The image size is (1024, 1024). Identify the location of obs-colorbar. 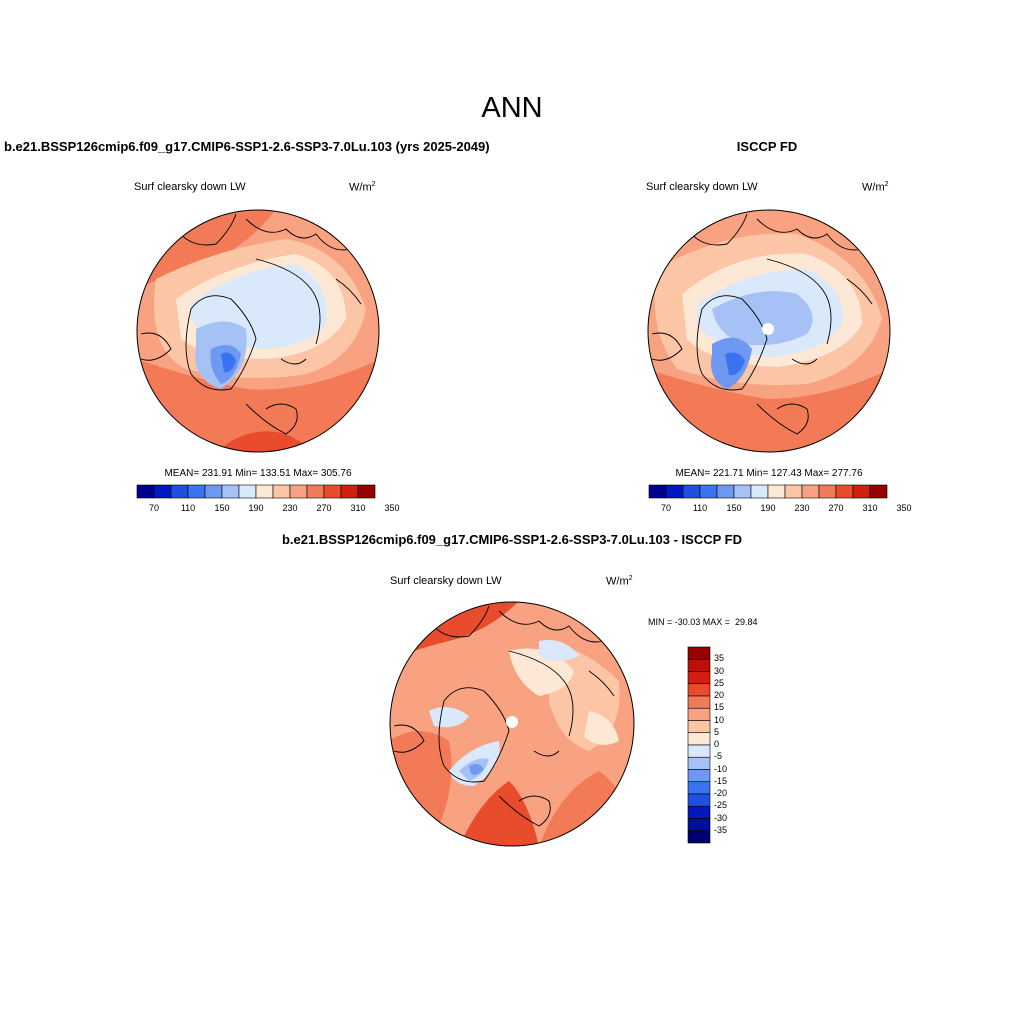
(768, 491).